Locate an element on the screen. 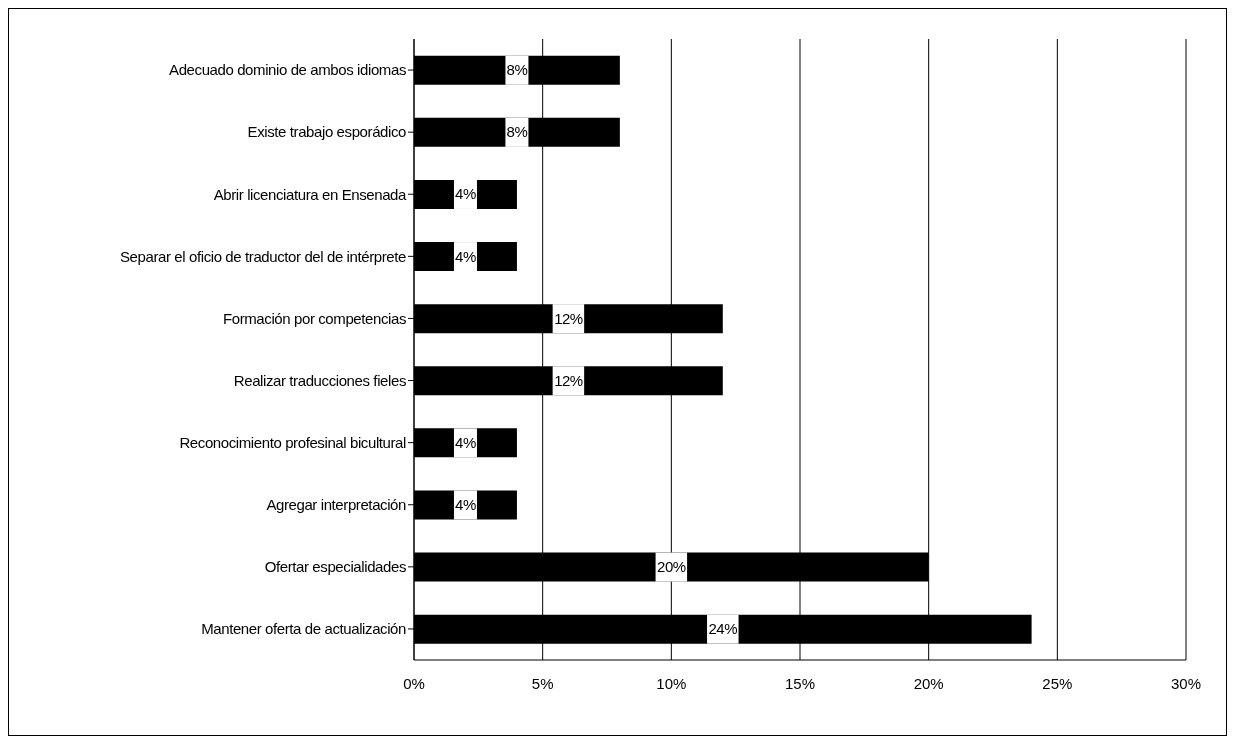 The height and width of the screenshot is (744, 1235). y-tick-label: Existe trabajo esporádico is located at coordinates (327, 132).